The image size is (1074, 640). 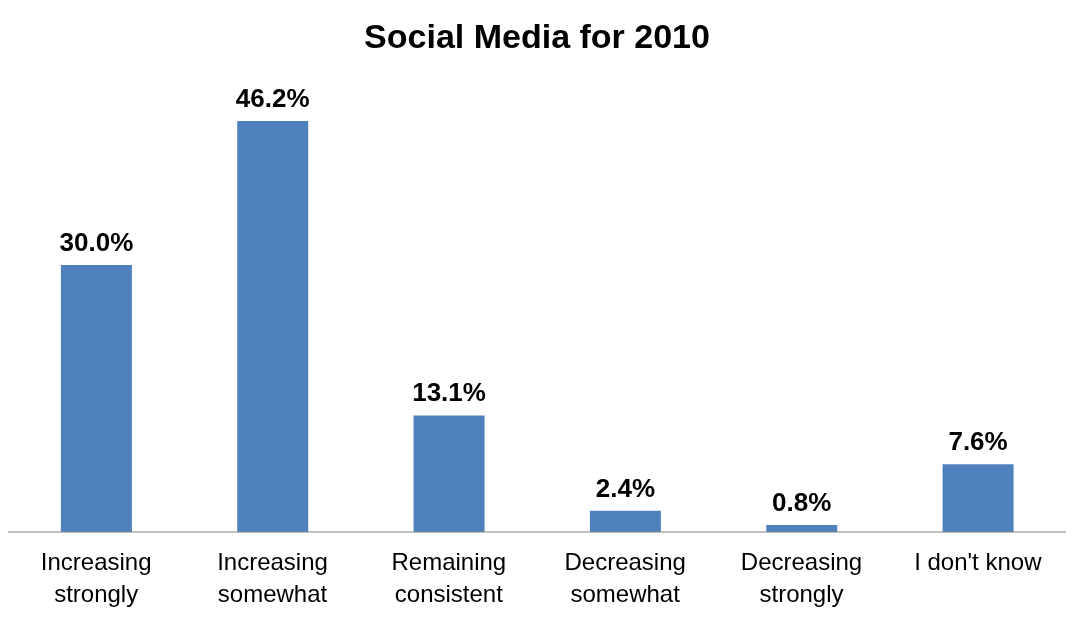 I want to click on x-tick-label: Increasing strongly, so click(x=96, y=577).